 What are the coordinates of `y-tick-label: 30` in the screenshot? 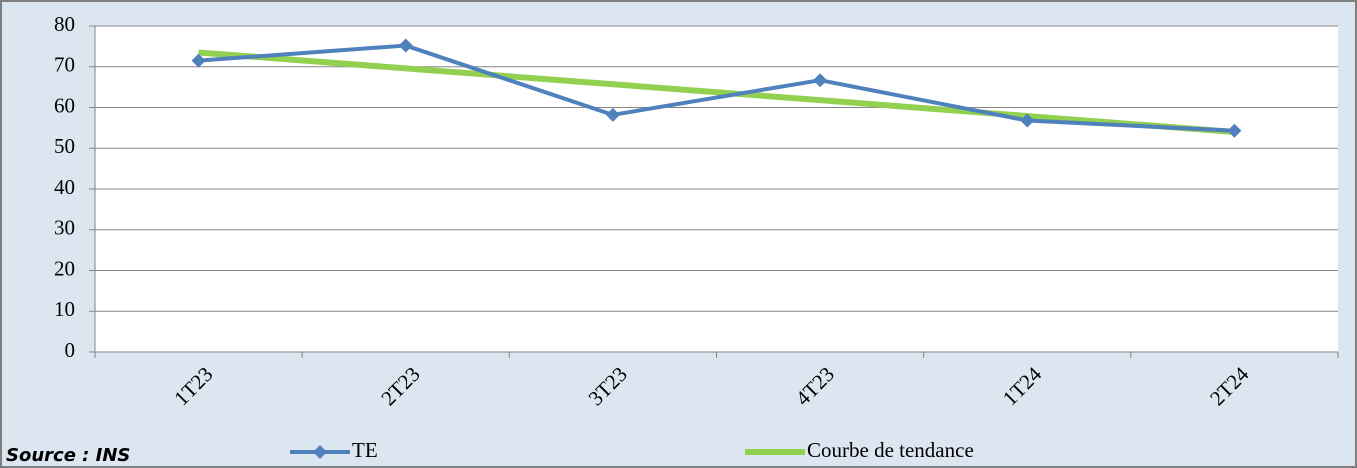 It's located at (64, 228).